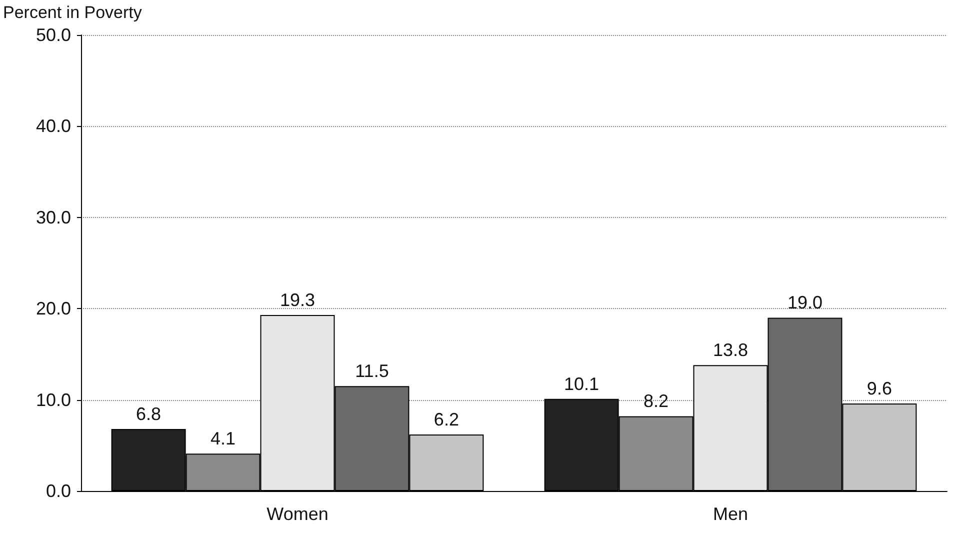 The width and height of the screenshot is (959, 536). I want to click on y-tick-label: 30.0, so click(53, 217).